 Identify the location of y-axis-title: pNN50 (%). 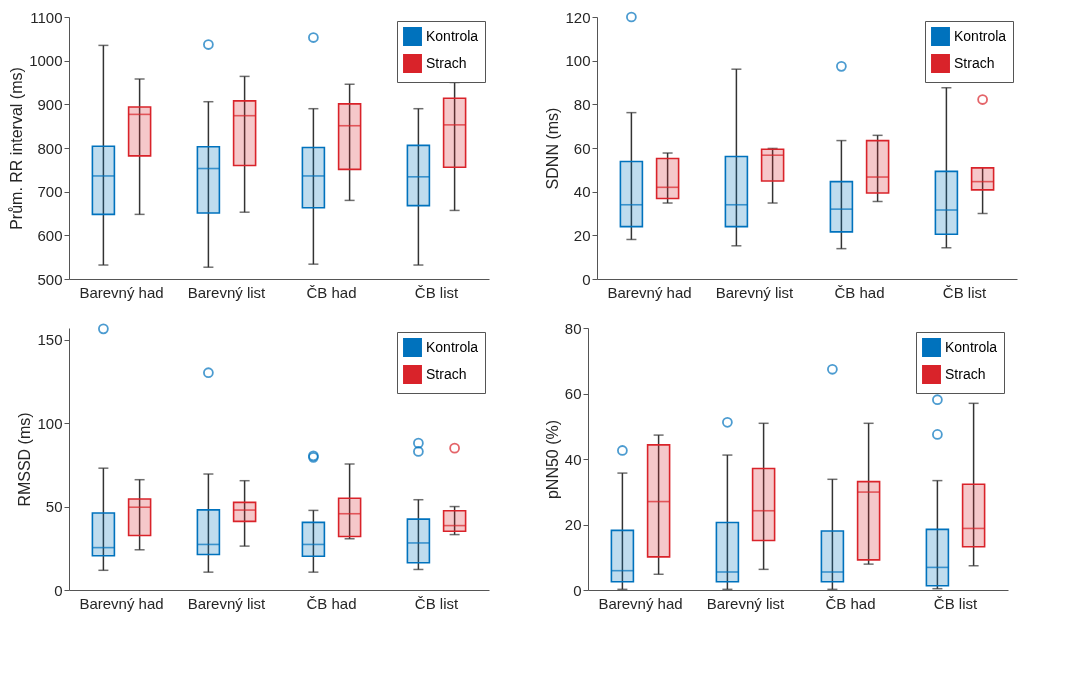
(552, 459).